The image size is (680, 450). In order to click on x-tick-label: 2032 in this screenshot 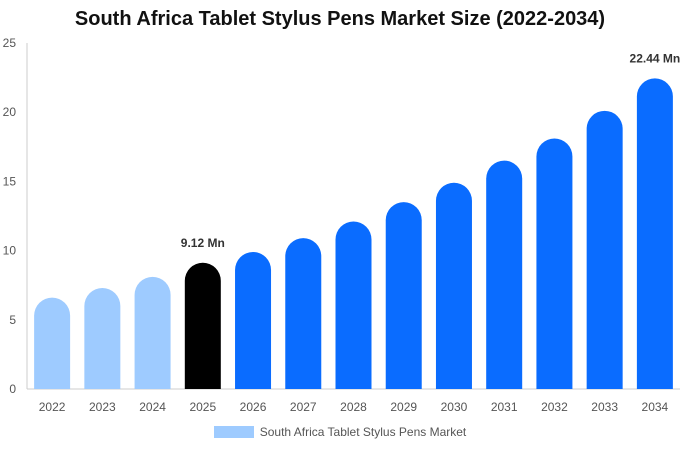, I will do `click(554, 407)`.